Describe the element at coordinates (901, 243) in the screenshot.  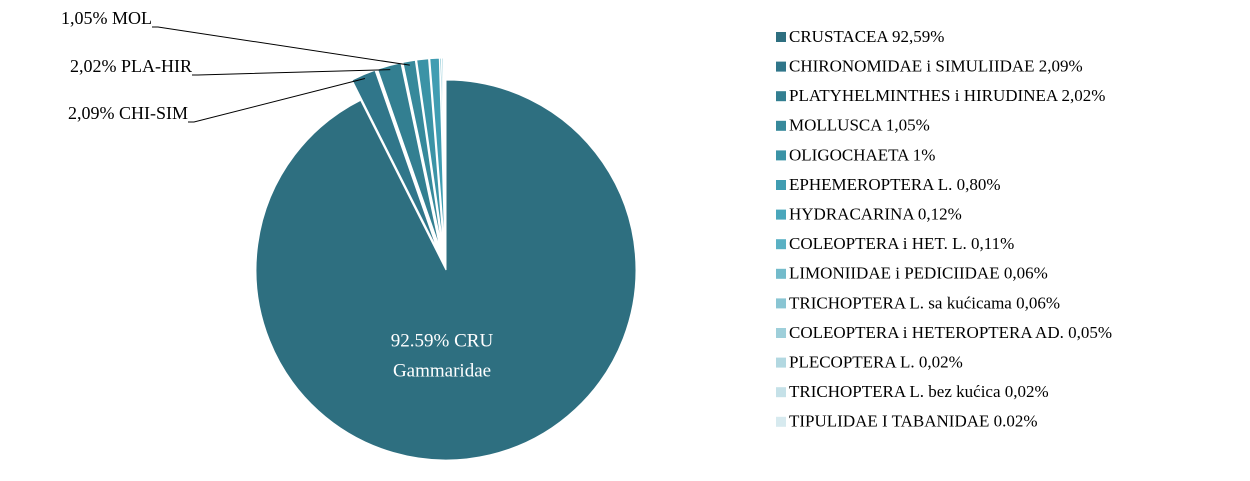
I see `legend-label: COLEOPTERA i HET. L. 0,11%` at that location.